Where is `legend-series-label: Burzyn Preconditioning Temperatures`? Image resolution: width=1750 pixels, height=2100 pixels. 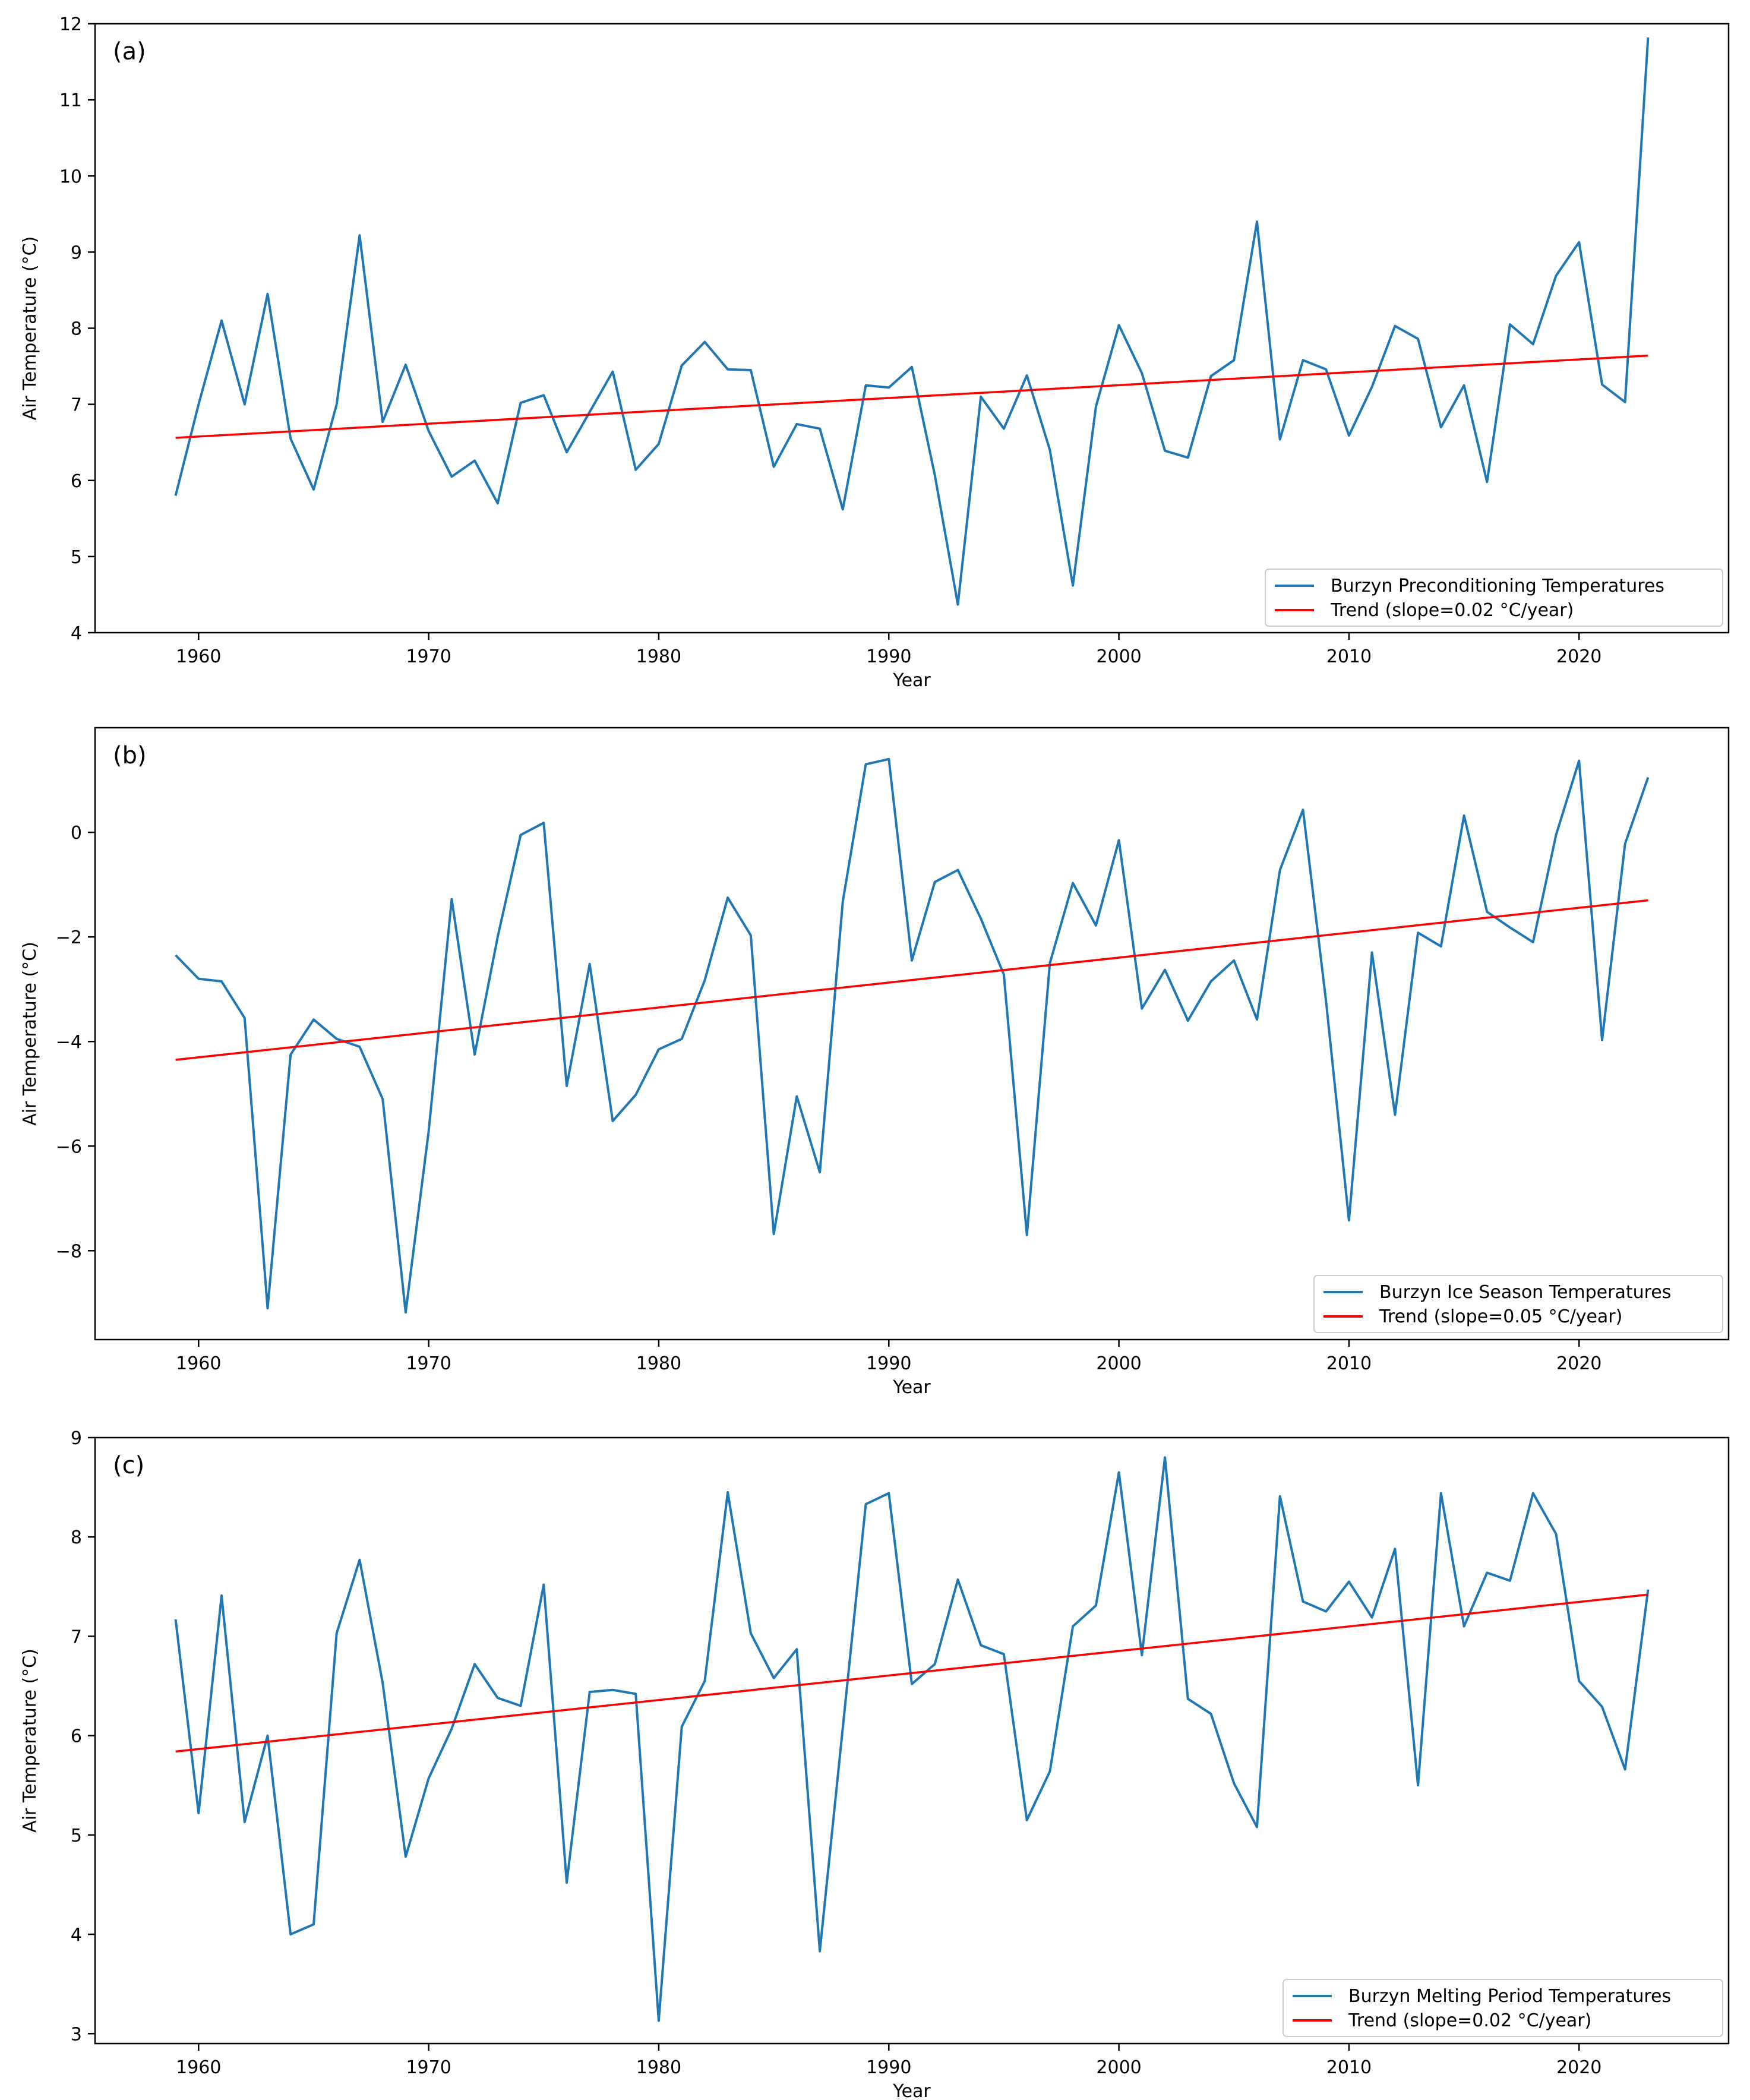
legend-series-label: Burzyn Preconditioning Temperatures is located at coordinates (1497, 586).